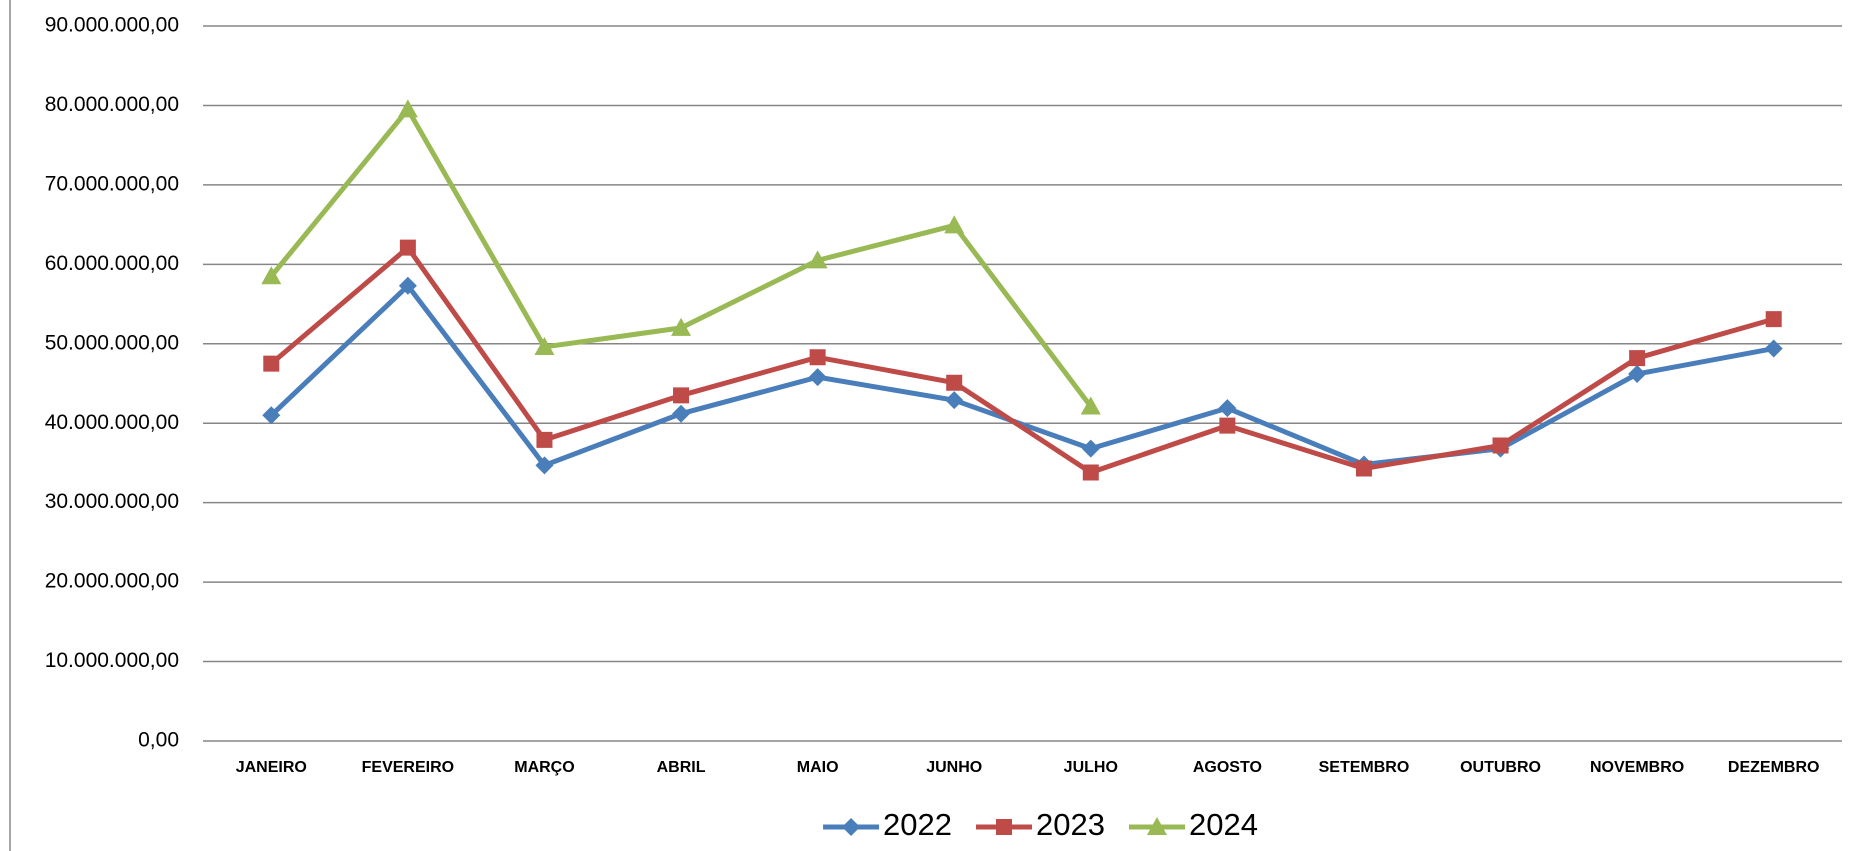 The width and height of the screenshot is (1853, 851). What do you see at coordinates (1774, 767) in the screenshot?
I see `x-tick-label: DEZEMBRO` at bounding box center [1774, 767].